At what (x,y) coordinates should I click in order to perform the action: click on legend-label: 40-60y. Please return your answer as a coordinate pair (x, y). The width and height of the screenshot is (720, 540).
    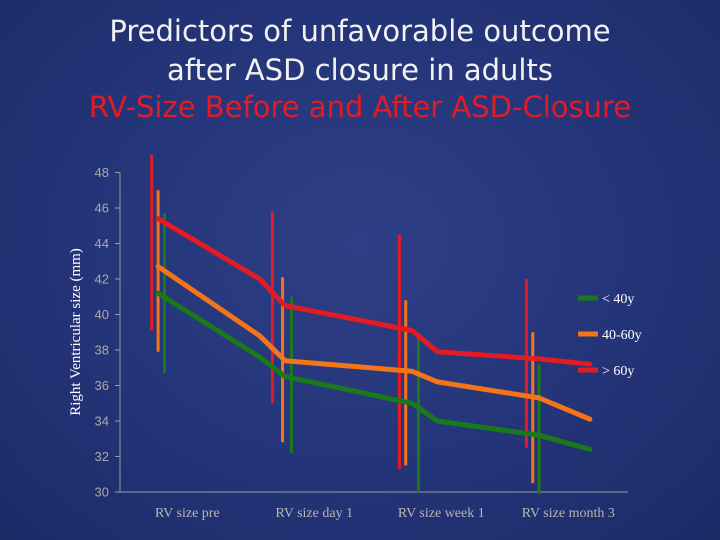
    Looking at the image, I should click on (622, 335).